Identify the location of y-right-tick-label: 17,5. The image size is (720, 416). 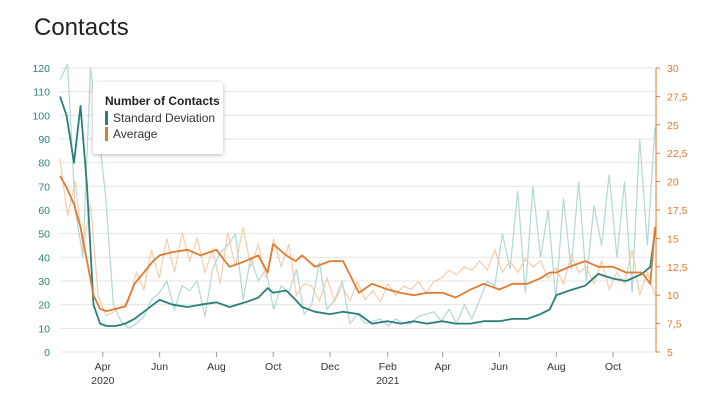
(677, 211).